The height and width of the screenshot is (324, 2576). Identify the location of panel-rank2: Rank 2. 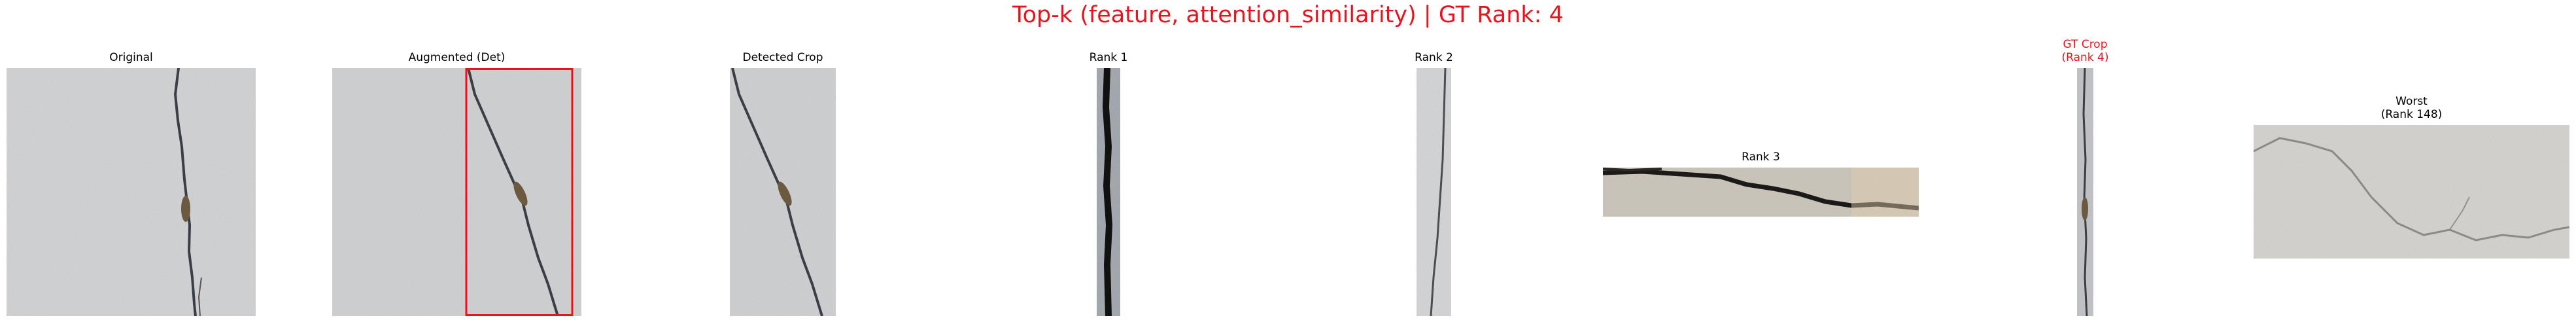
(1434, 183).